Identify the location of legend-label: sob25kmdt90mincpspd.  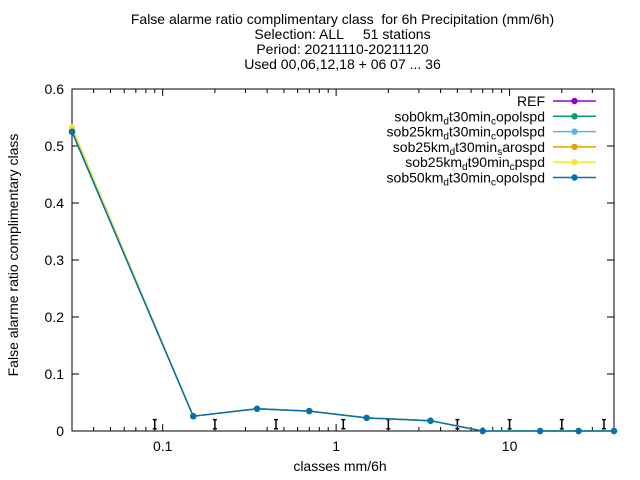
(475, 163).